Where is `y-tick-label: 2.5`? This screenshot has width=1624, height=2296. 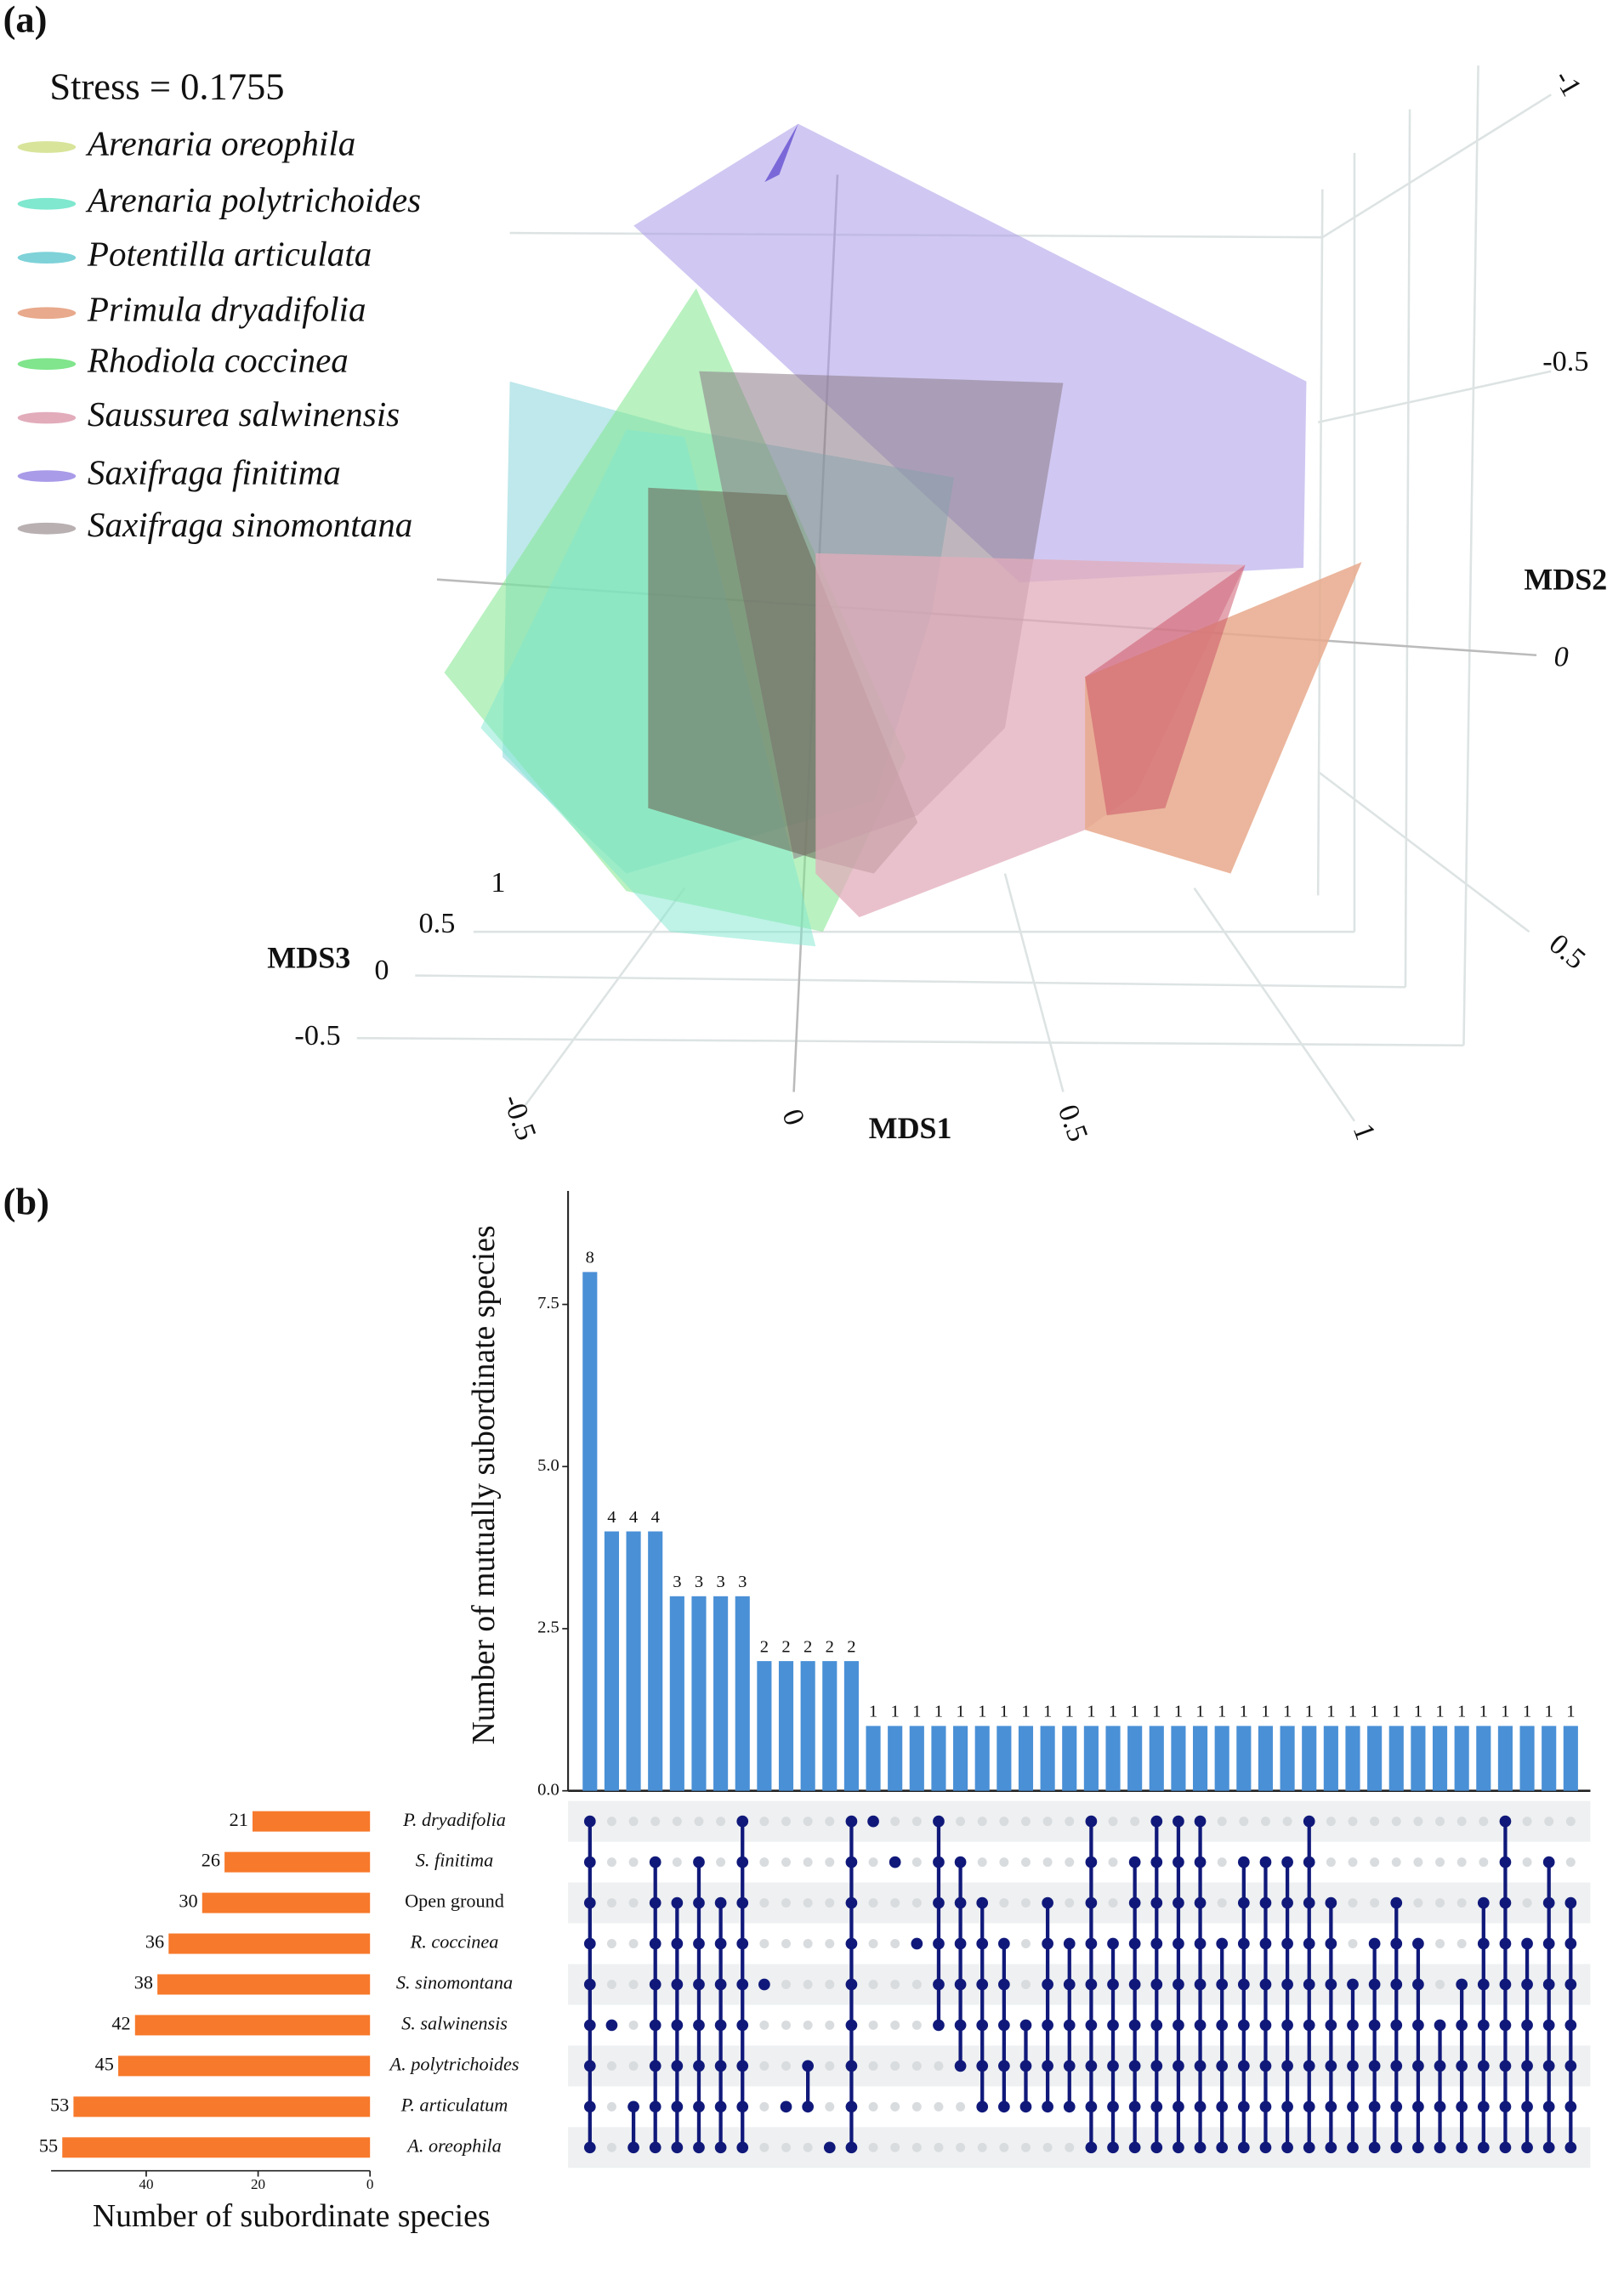
y-tick-label: 2.5 is located at coordinates (548, 1628).